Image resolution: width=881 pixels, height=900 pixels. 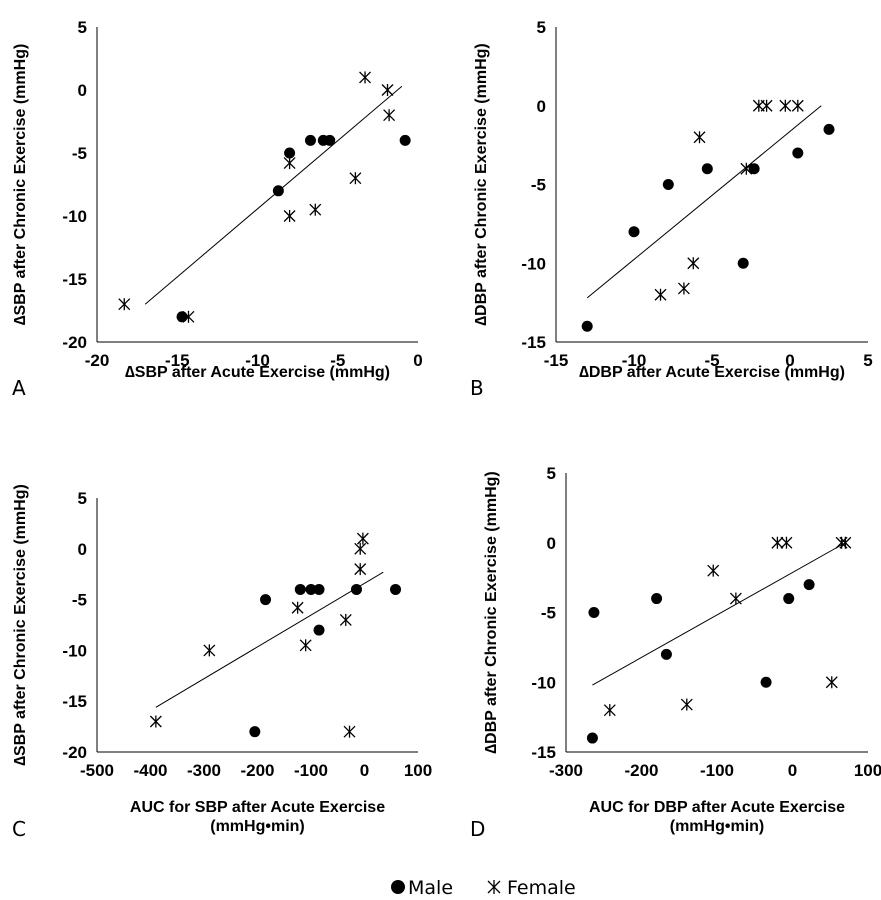 What do you see at coordinates (711, 360) in the screenshot?
I see `x-tick-label: -5` at bounding box center [711, 360].